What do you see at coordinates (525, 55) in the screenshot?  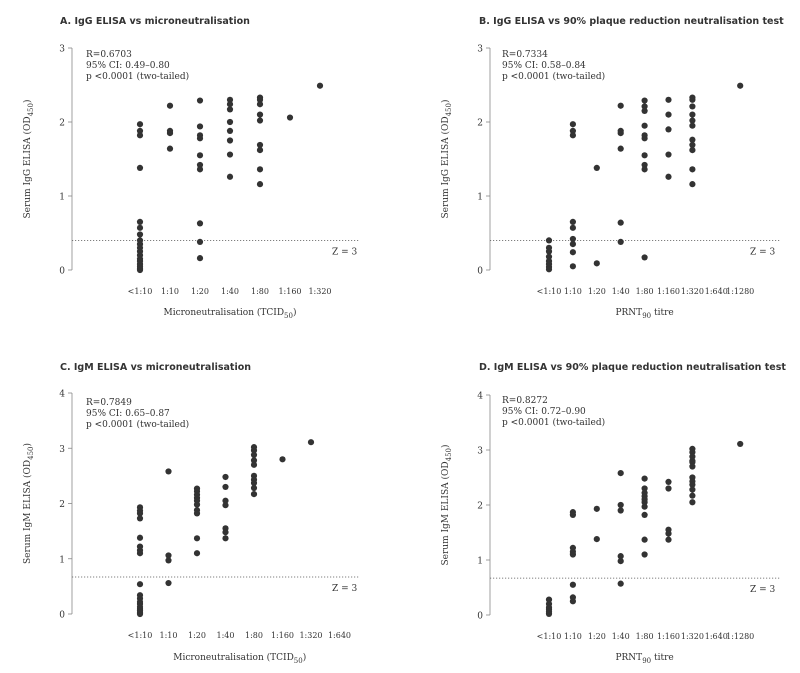 I see `stats-line: R=0.7334` at bounding box center [525, 55].